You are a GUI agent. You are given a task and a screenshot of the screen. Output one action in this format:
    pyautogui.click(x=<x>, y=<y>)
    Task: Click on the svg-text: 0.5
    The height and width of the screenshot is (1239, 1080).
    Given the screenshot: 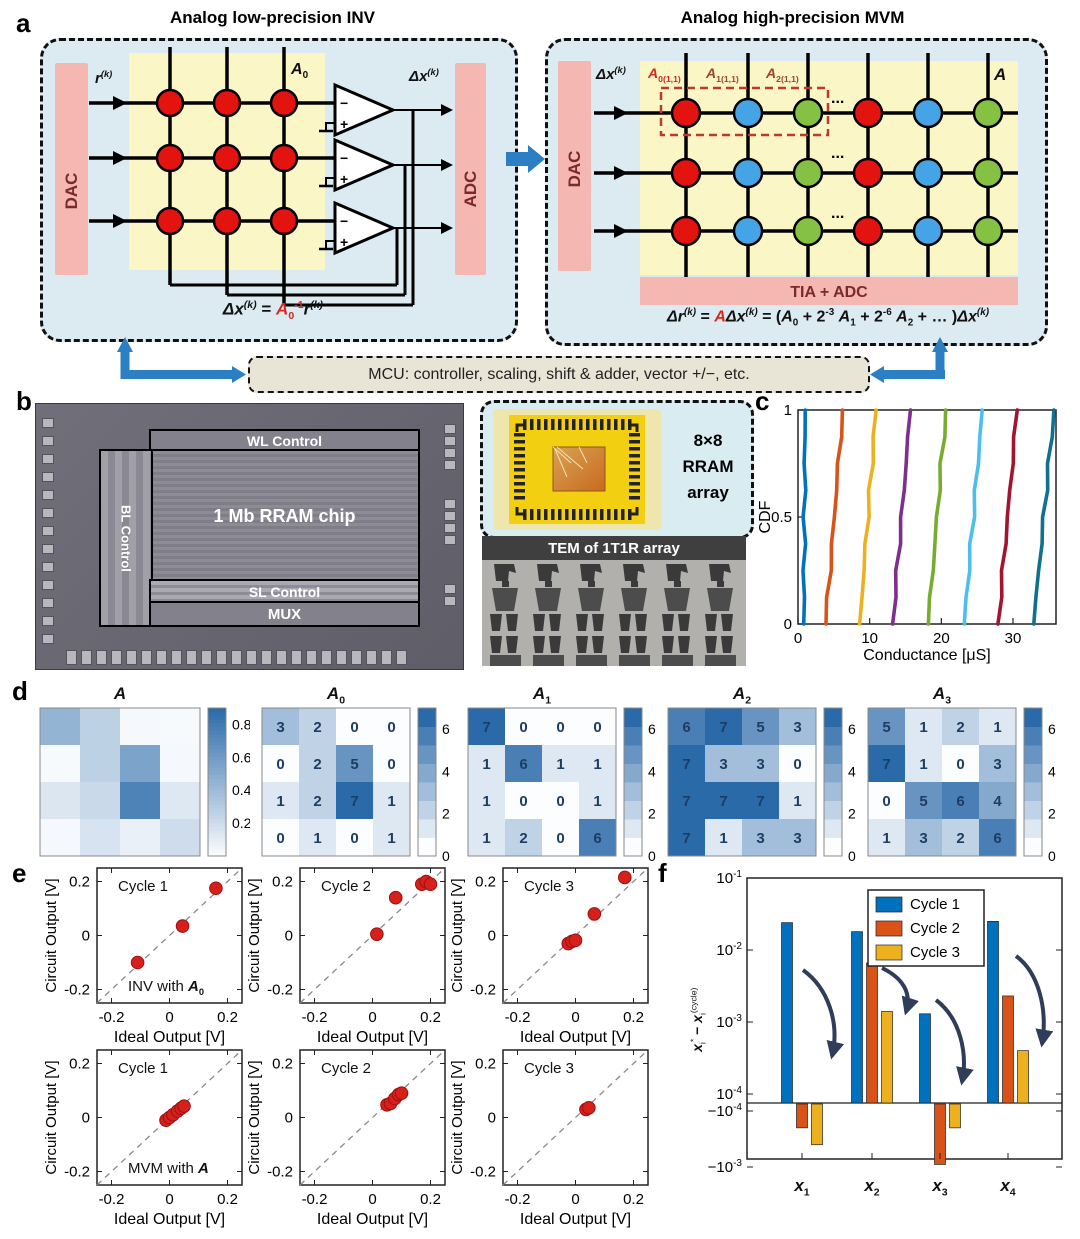 What is the action you would take?
    pyautogui.click(x=781, y=517)
    